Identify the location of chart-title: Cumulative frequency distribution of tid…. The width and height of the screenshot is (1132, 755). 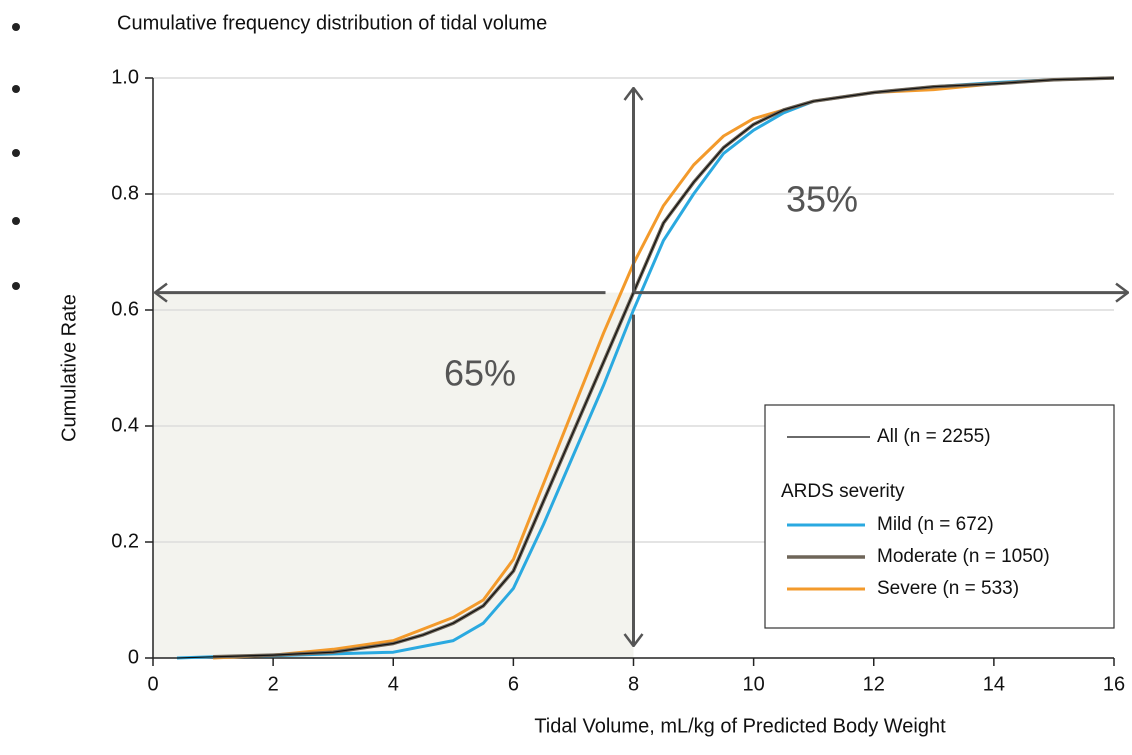
(332, 23).